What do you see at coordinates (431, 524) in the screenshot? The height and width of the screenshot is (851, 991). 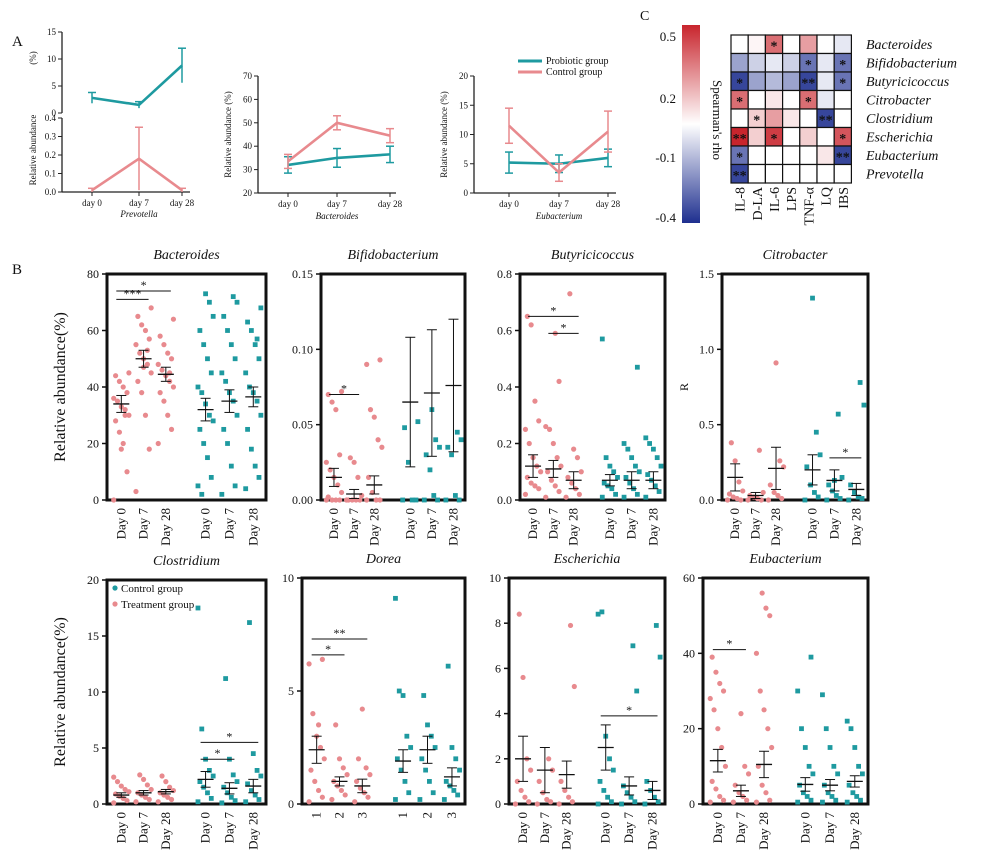 I see `x-tick-label: Day 7` at bounding box center [431, 524].